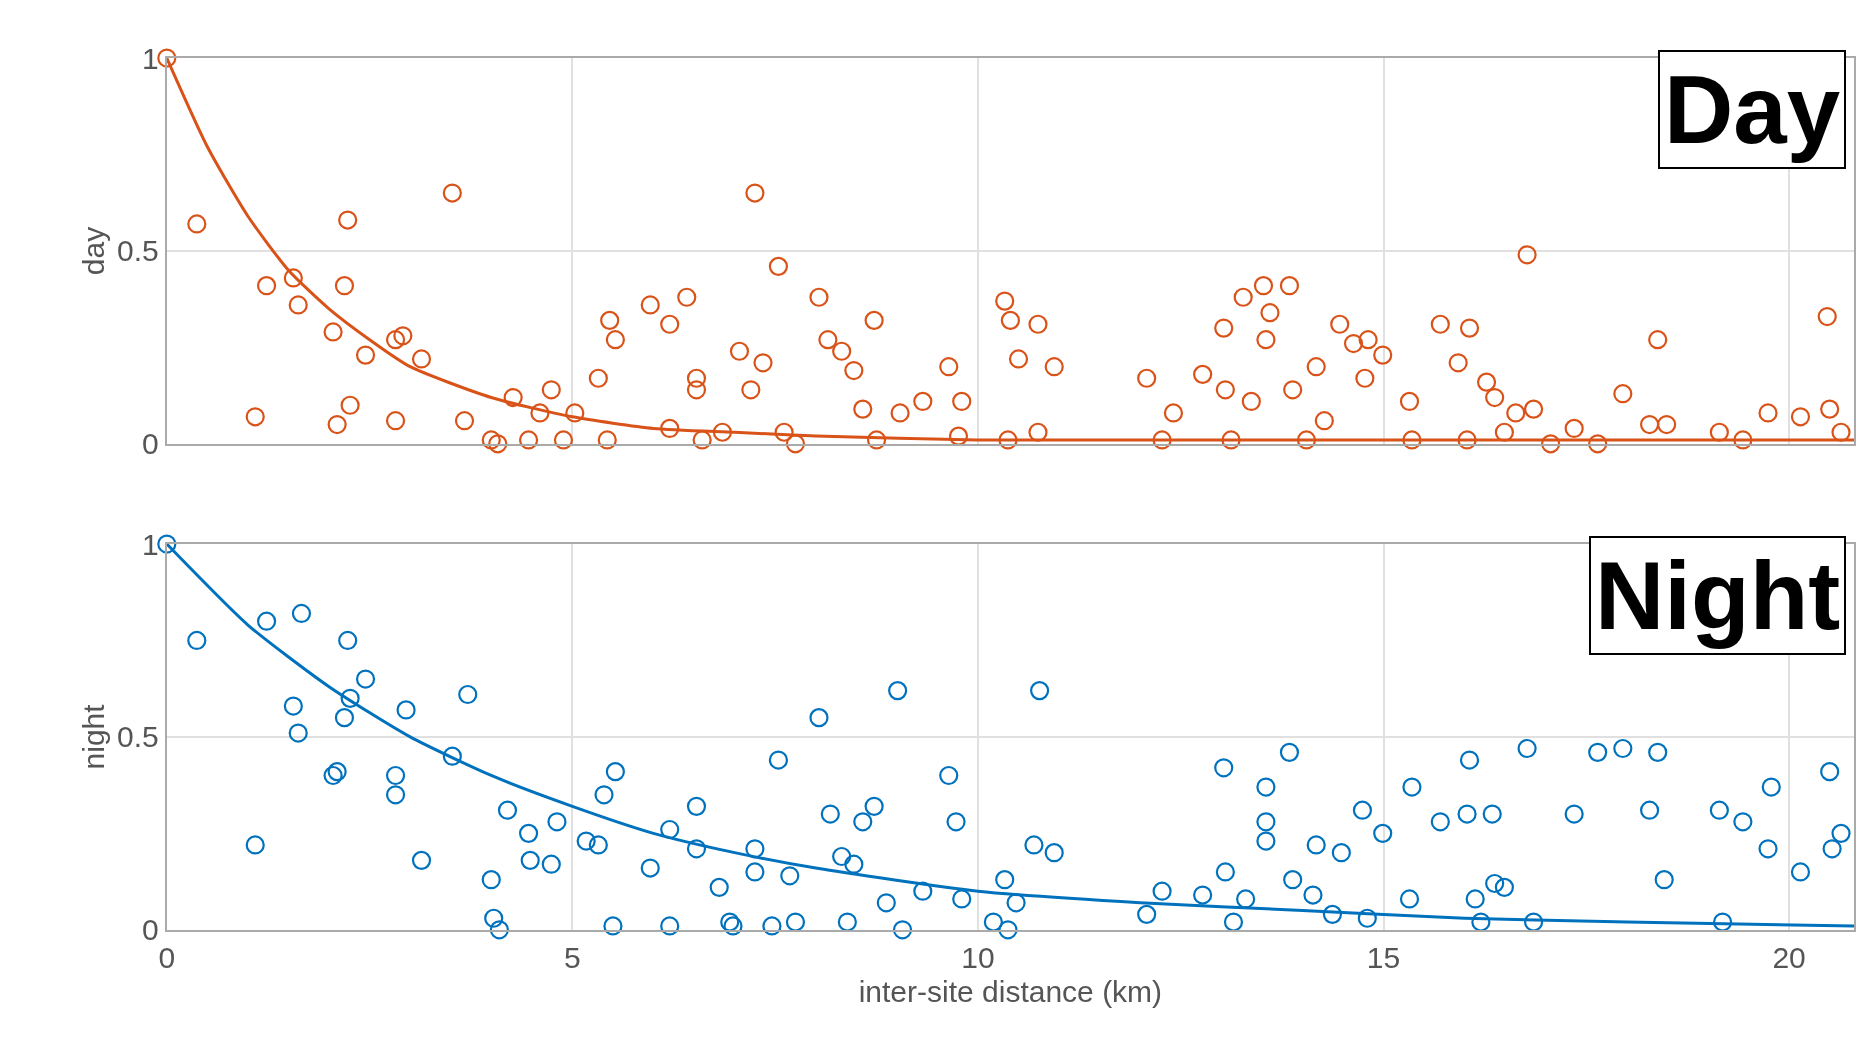  I want to click on y-axis-title: night, so click(93, 736).